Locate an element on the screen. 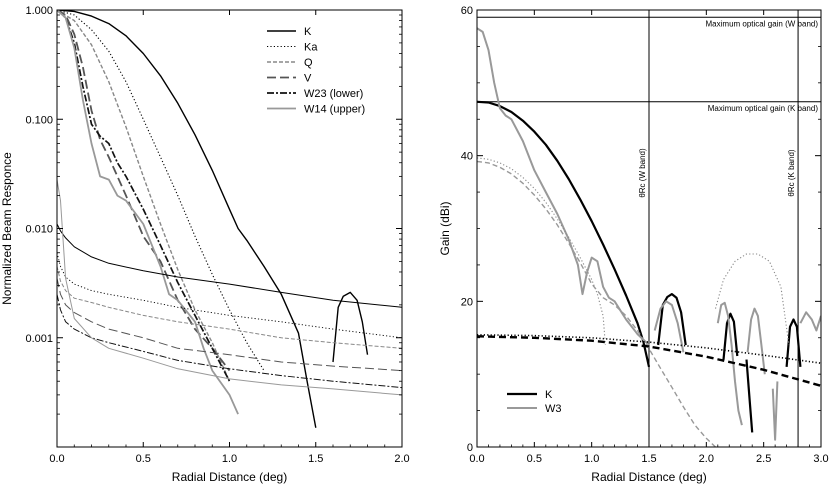  y-tick-label: 0 is located at coordinates (470, 448).